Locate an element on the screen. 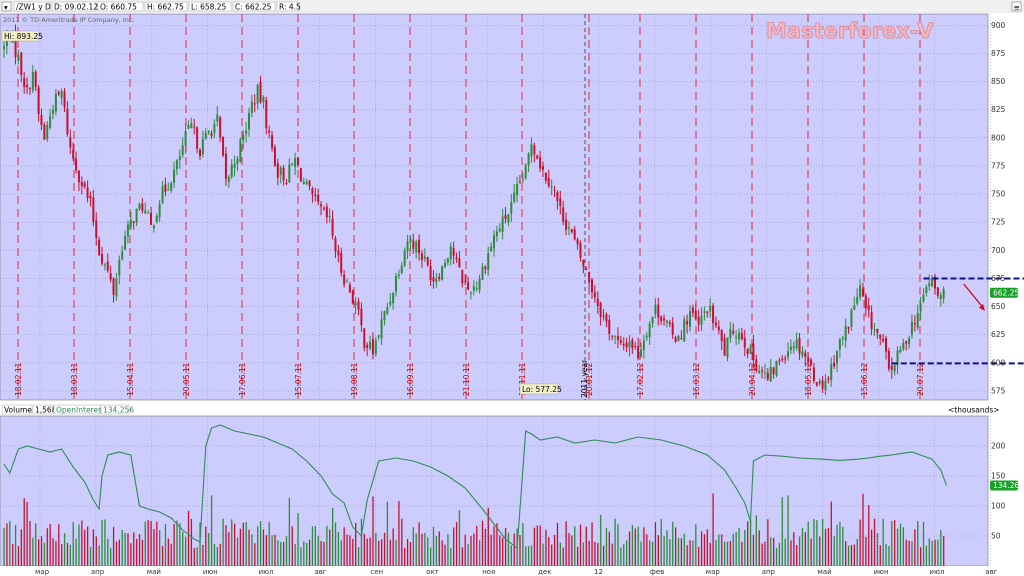 Image resolution: width=1024 pixels, height=576 pixels. svg-text: Hi: 893.25 is located at coordinates (23, 36).